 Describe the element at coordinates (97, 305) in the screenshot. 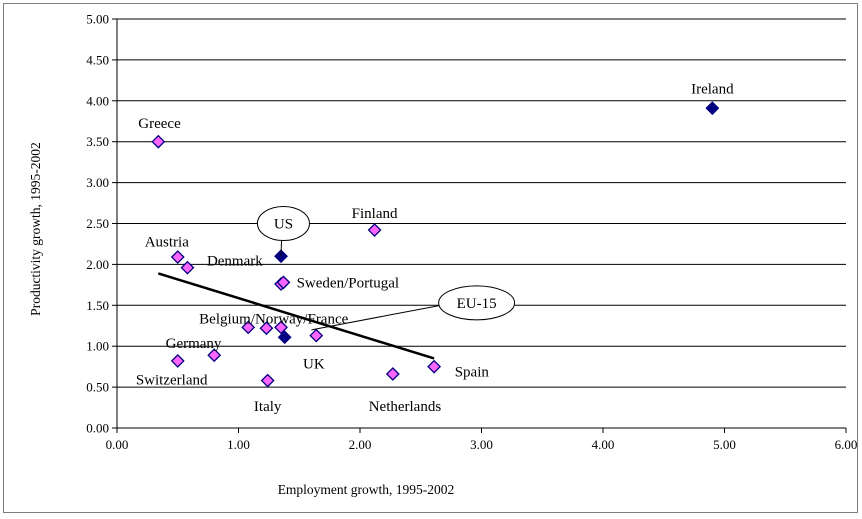

I see `y-tick-label: 1.50` at that location.